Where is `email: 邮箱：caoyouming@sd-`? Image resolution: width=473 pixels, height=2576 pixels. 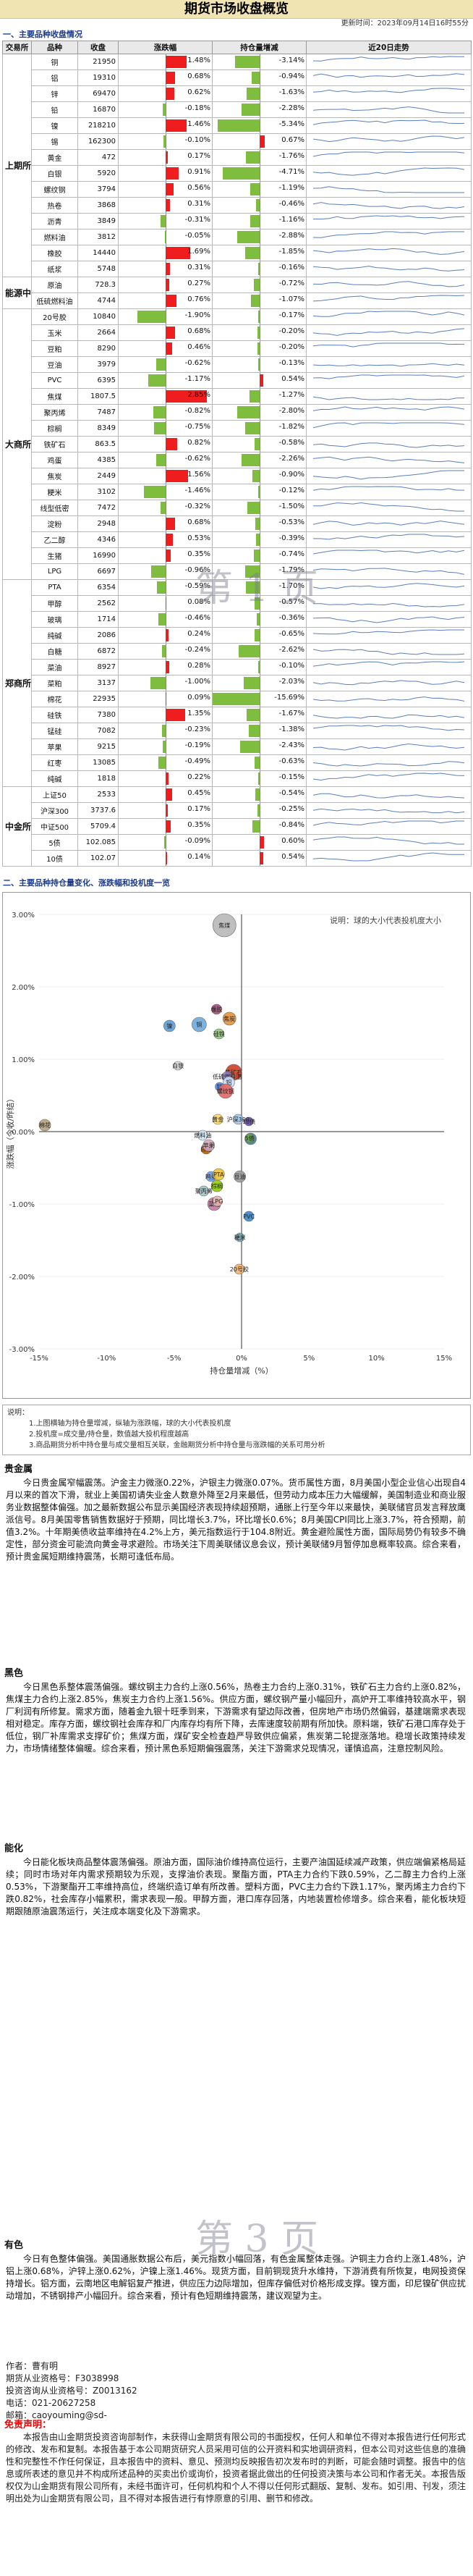
email: 邮箱：caoyouming@sd- is located at coordinates (56, 2415).